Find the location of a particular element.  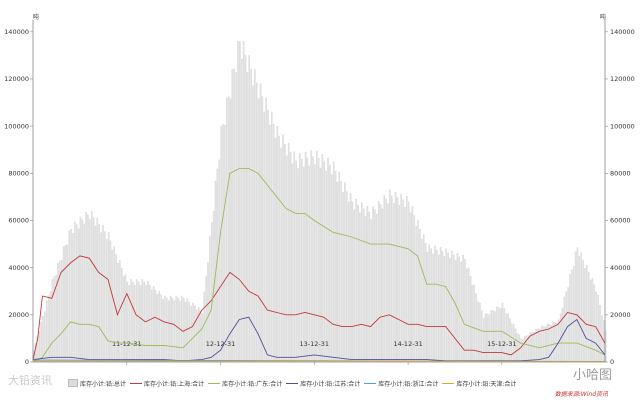

legend-item-2: 库存小计:铅:江苏:合计 is located at coordinates (323, 383).